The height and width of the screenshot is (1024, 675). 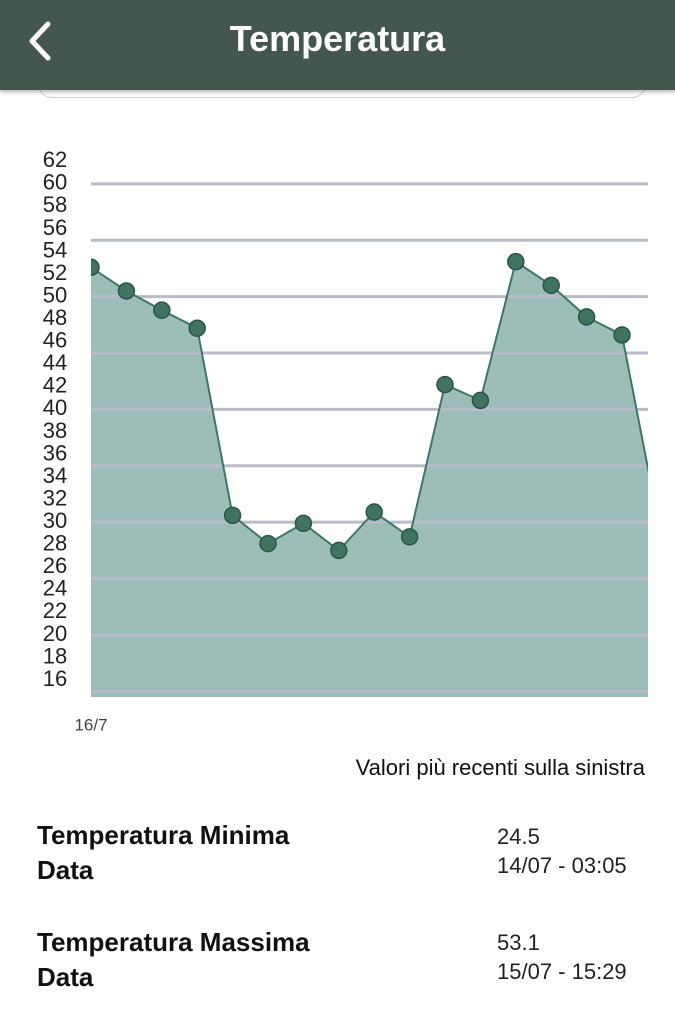 What do you see at coordinates (55, 385) in the screenshot?
I see `y-tick-label: 42` at bounding box center [55, 385].